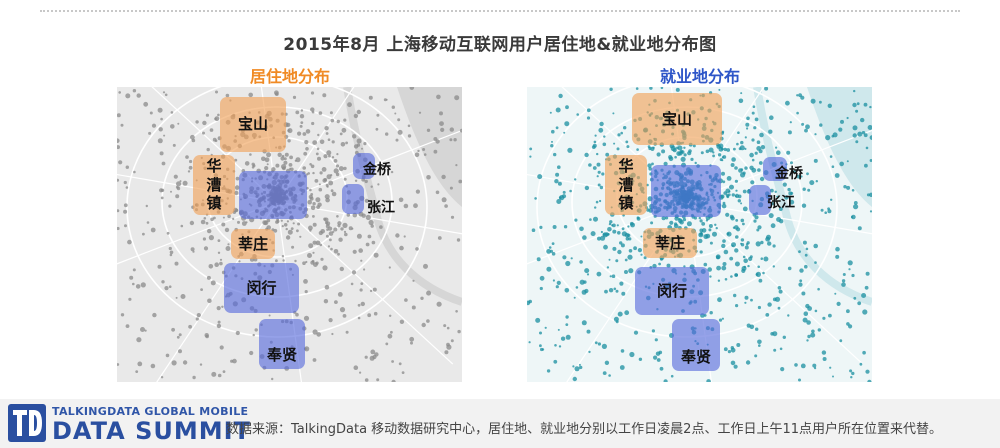  What do you see at coordinates (377, 170) in the screenshot?
I see `region-jinqiao-label-residence: 金桥` at bounding box center [377, 170].